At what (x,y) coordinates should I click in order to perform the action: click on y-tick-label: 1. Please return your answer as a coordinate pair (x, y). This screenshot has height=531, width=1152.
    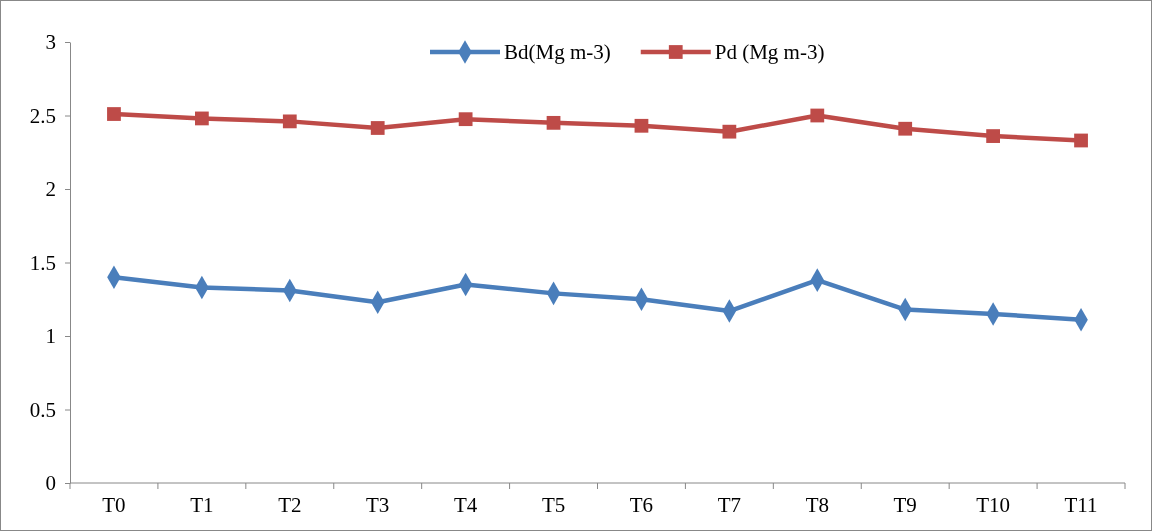
    Looking at the image, I should click on (50, 336).